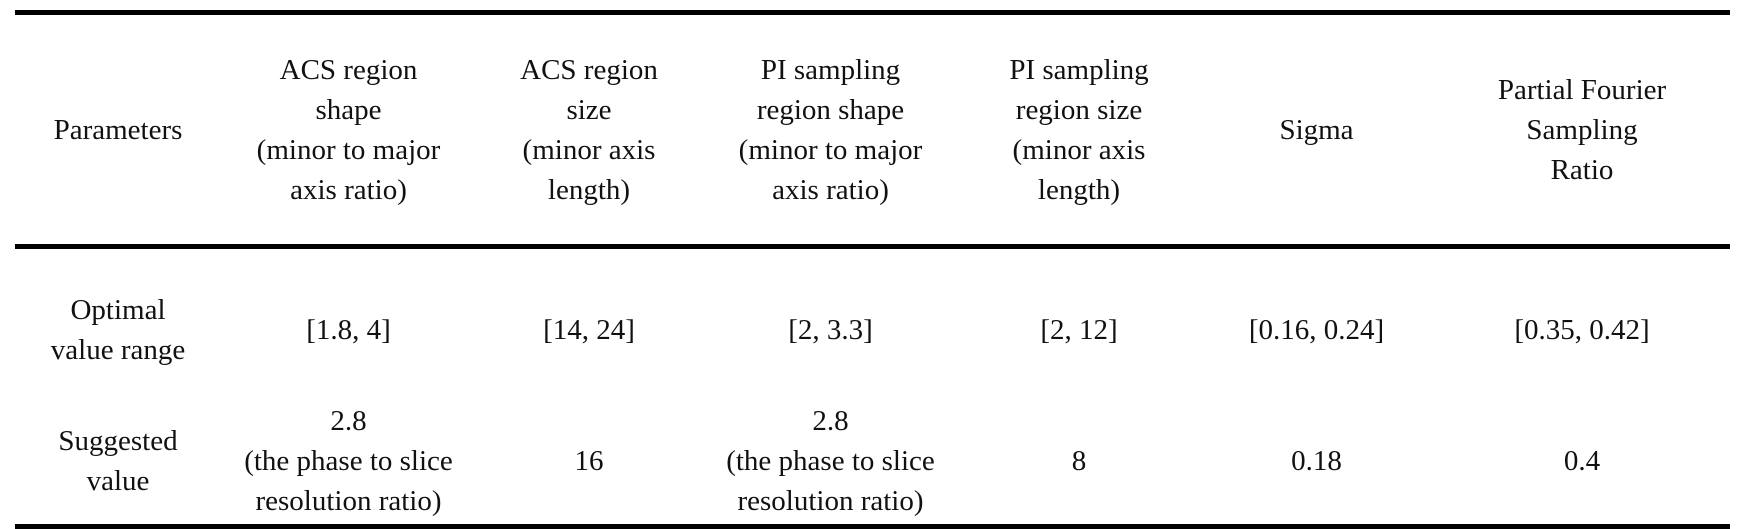 The height and width of the screenshot is (529, 1743). What do you see at coordinates (589, 461) in the screenshot?
I see `table-cell: 16` at bounding box center [589, 461].